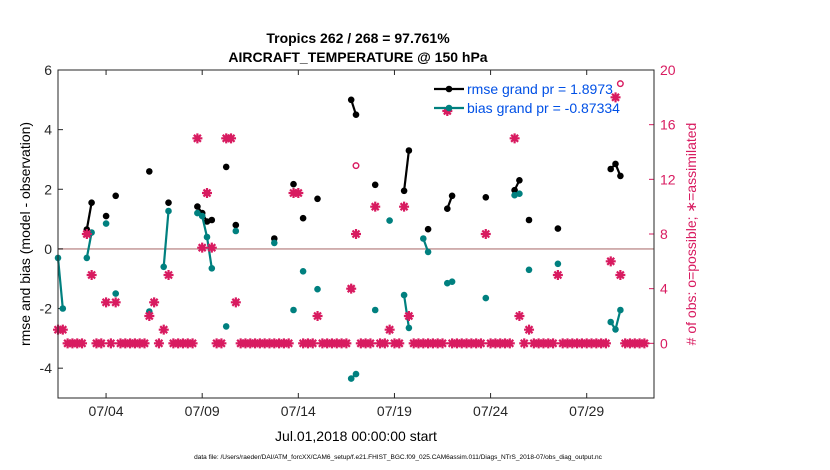 The width and height of the screenshot is (830, 470). I want to click on rmse-line, so click(89, 216).